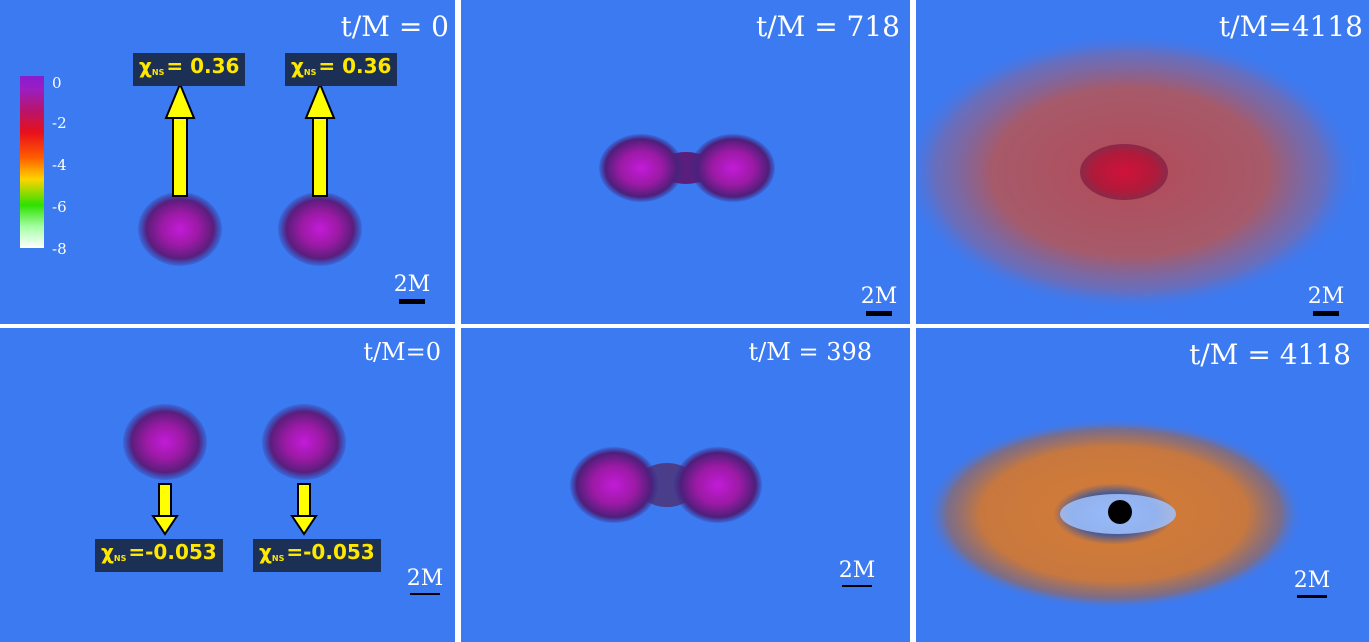  Describe the element at coordinates (1270, 354) in the screenshot. I see `time-label: t/M = 4118` at that location.